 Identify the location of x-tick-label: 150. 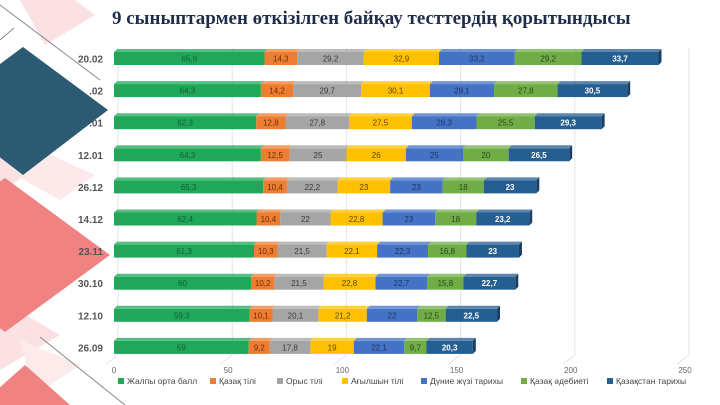
(457, 370).